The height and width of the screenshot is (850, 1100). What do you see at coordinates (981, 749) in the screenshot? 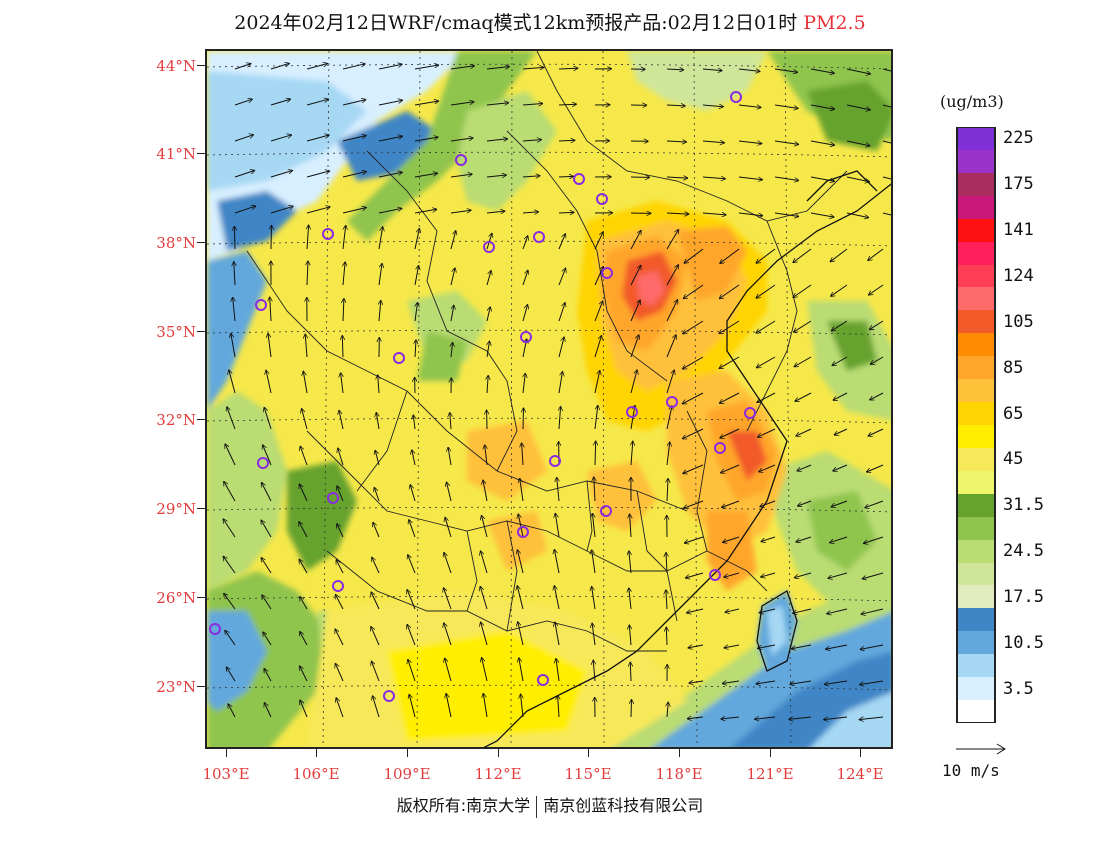
I see `wind-reference-arrow` at bounding box center [981, 749].